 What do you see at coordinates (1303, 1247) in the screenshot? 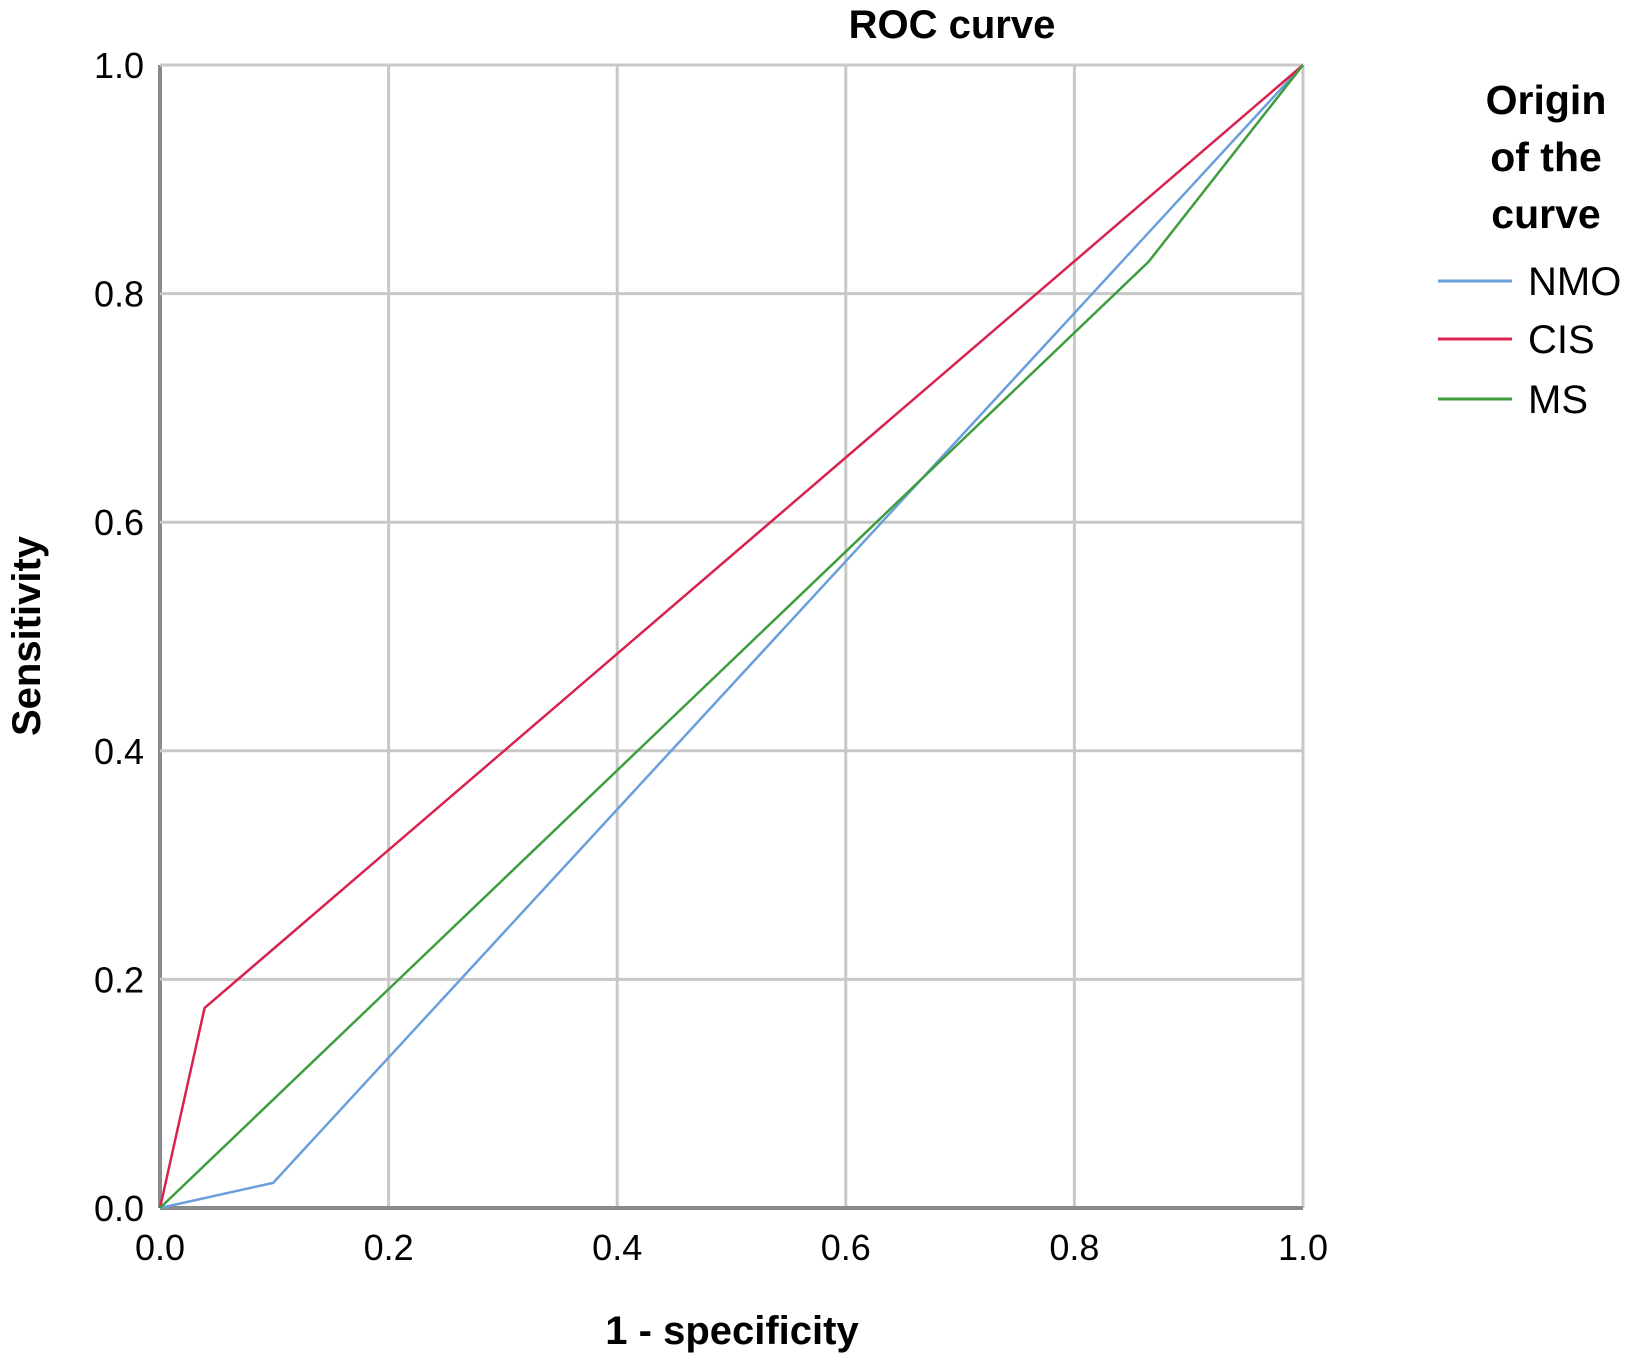
I see `x-tick-label: 1.0` at bounding box center [1303, 1247].